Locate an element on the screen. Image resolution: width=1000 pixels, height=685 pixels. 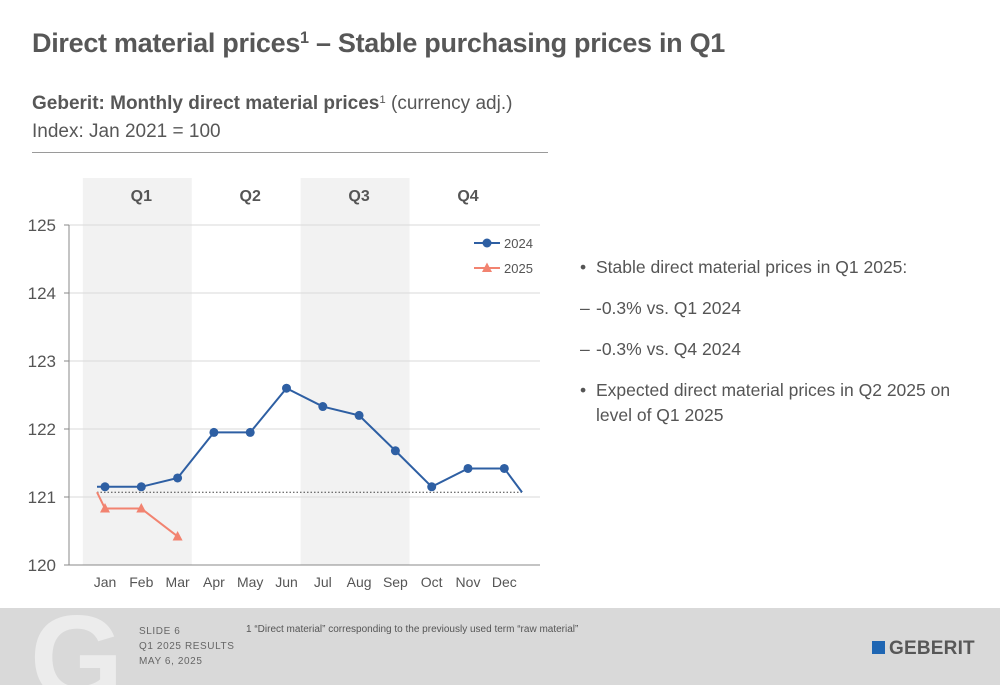
x-tick-label: Feb is located at coordinates (141, 582).